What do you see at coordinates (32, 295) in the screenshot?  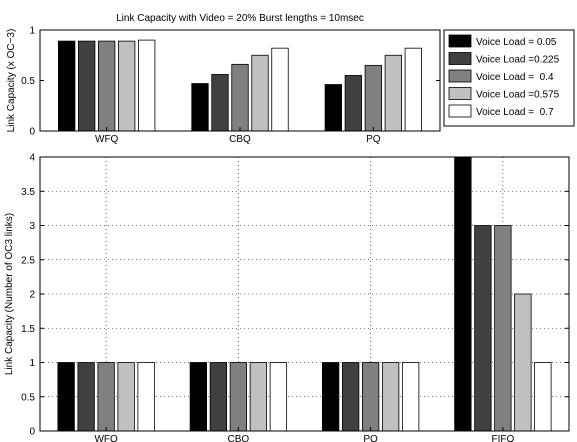 I see `bottom-ytick-label: 2` at bounding box center [32, 295].